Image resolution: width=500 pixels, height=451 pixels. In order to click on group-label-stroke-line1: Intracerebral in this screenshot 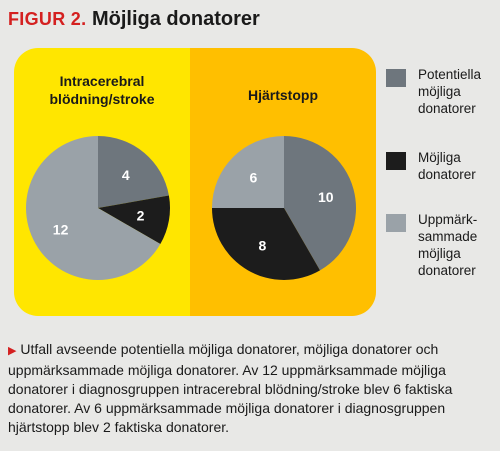, I will do `click(102, 81)`.